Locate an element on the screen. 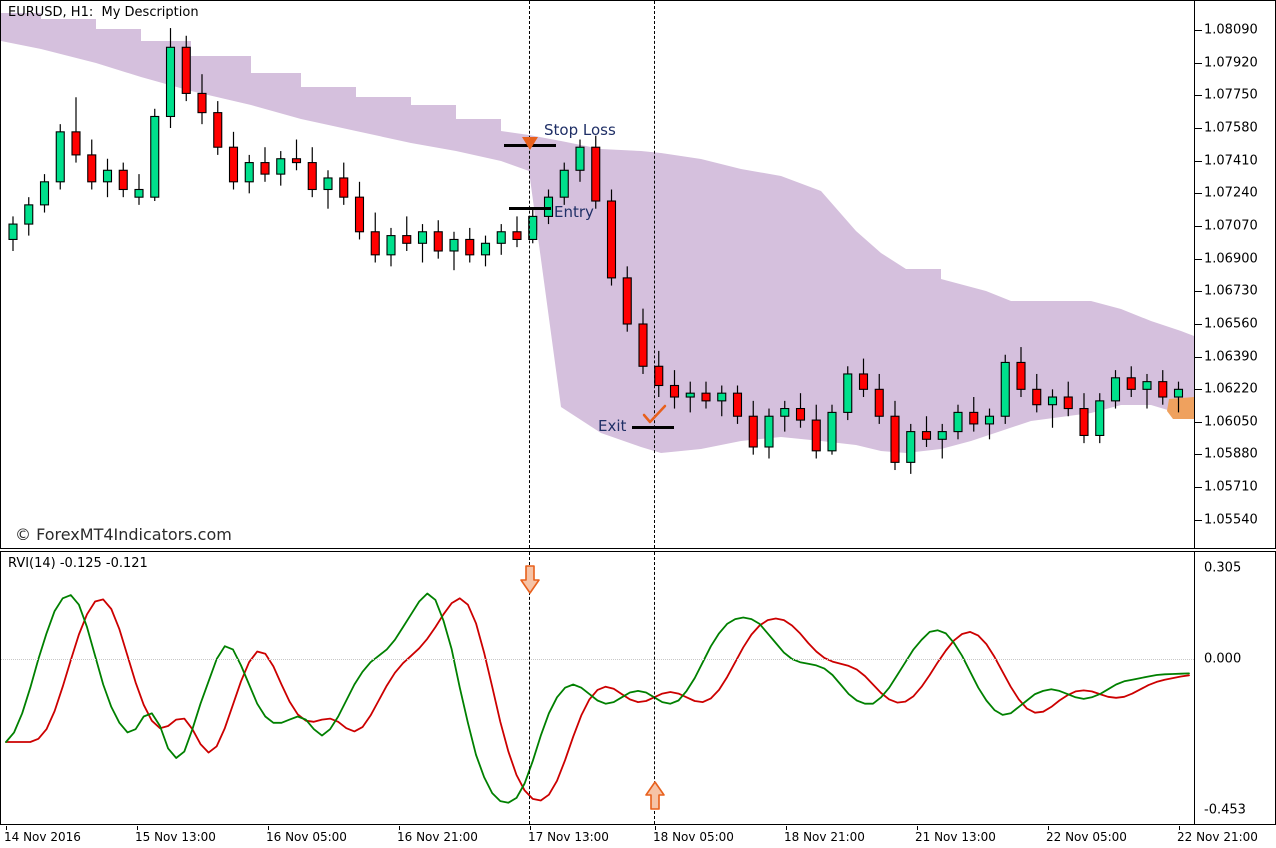 This screenshot has width=1276, height=848. price-axis-label: 1.05710 is located at coordinates (1231, 487).